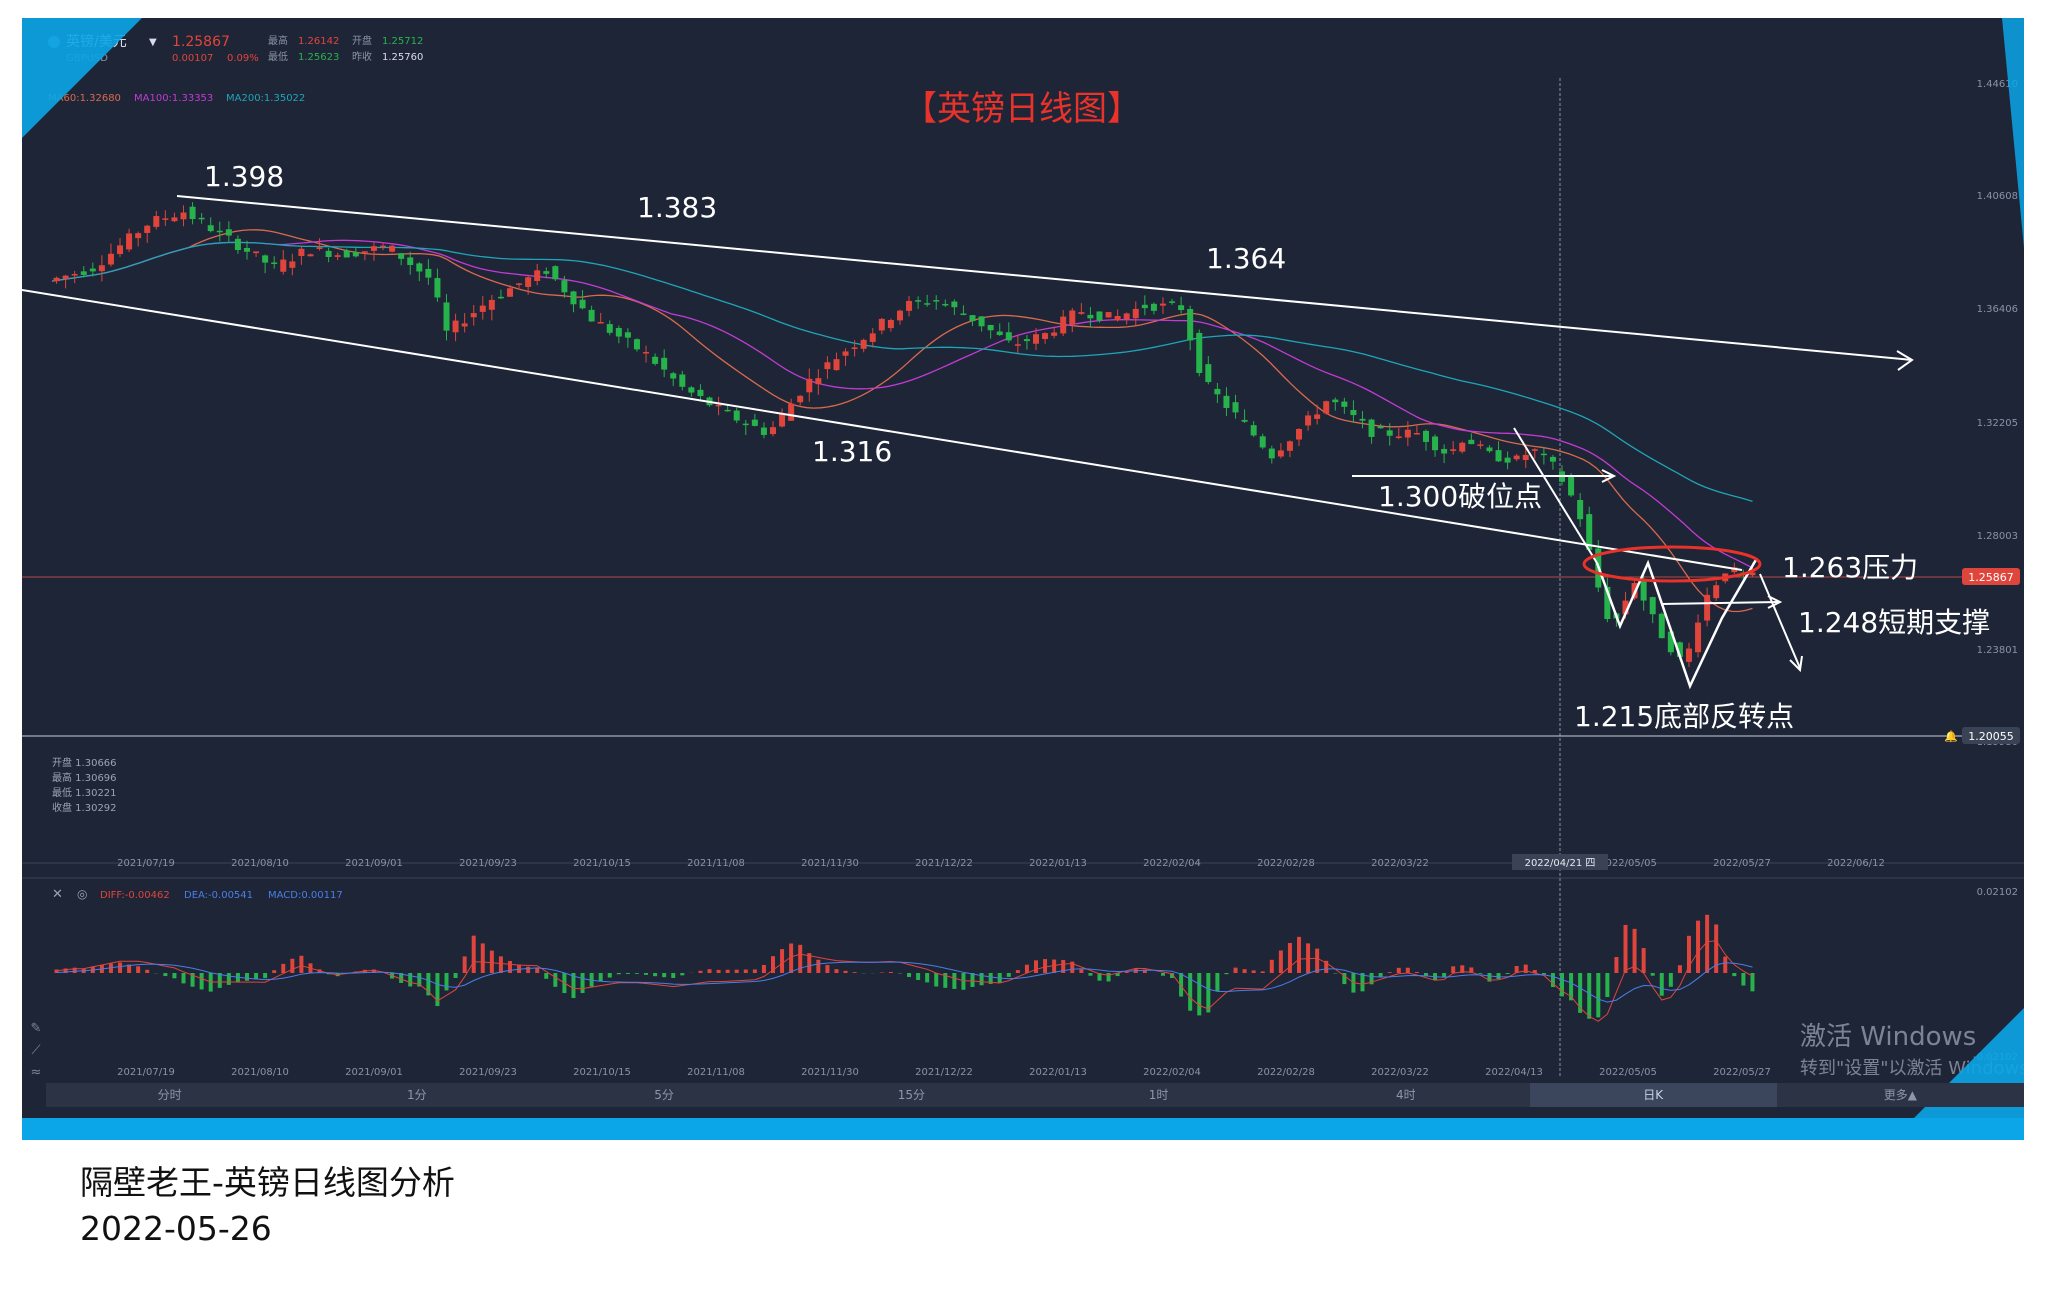 The height and width of the screenshot is (1311, 2045). Describe the element at coordinates (146, 863) in the screenshot. I see `x-tick-label: 2021/07/19` at that location.